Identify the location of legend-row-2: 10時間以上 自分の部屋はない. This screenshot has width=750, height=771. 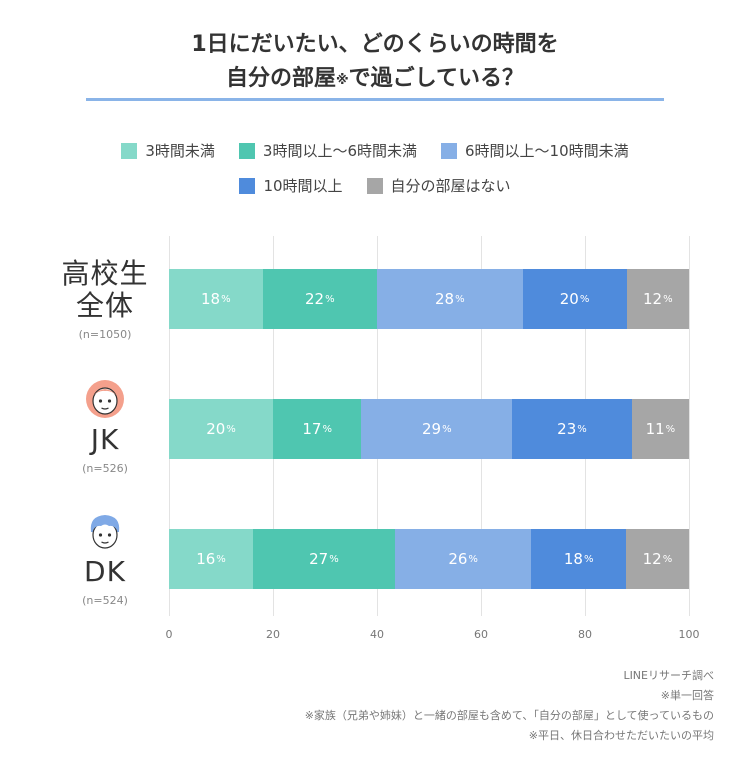
(375, 185).